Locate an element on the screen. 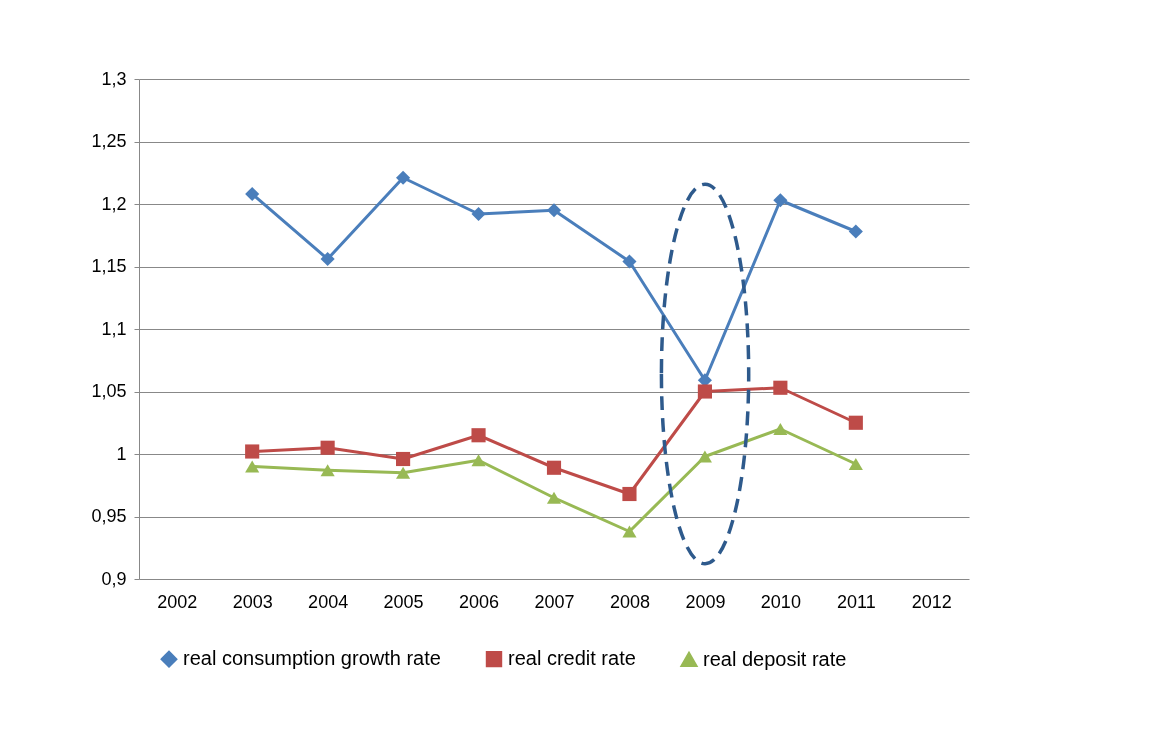 Image resolution: width=1174 pixels, height=740 pixels. x-tick-label: 2009 is located at coordinates (705, 601).